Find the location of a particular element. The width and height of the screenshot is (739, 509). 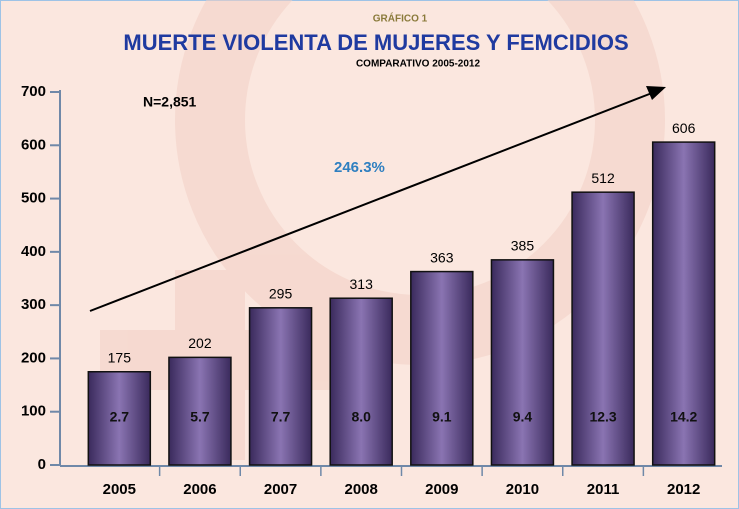

inner-label: 5.7 is located at coordinates (200, 417).